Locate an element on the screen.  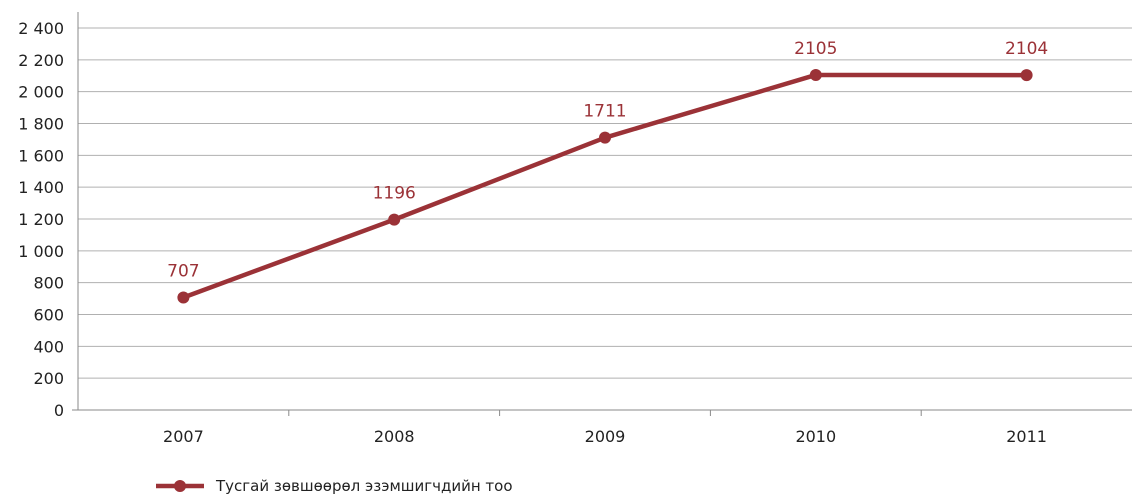
x-tick-label: 2007 is located at coordinates (183, 436).